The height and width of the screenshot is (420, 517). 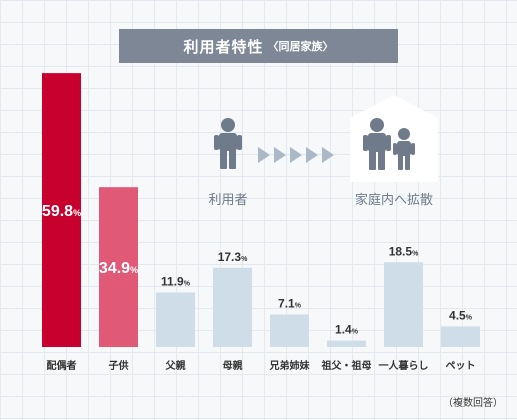 What do you see at coordinates (172, 281) in the screenshot?
I see `value-number-2: 11.9` at bounding box center [172, 281].